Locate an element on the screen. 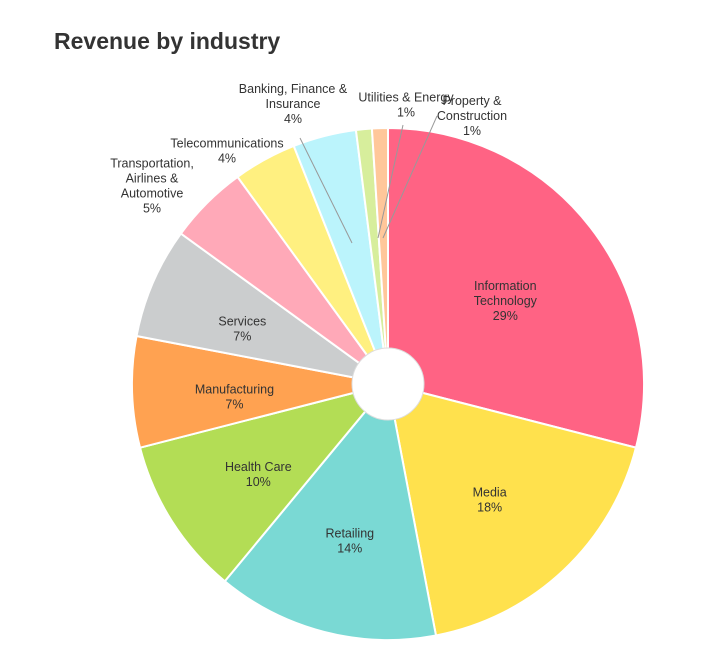 This screenshot has width=716, height=657. slice-label-banking-finance-insurance: Banking, Finance & Insurance 4% is located at coordinates (293, 104).